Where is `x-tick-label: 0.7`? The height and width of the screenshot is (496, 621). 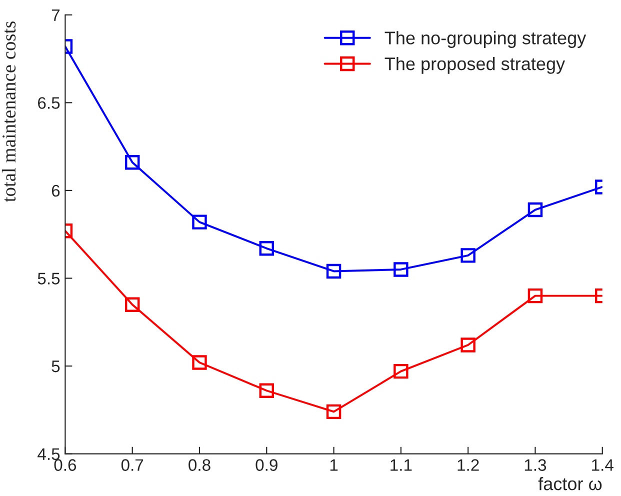 x-tick-label: 0.7 is located at coordinates (132, 465).